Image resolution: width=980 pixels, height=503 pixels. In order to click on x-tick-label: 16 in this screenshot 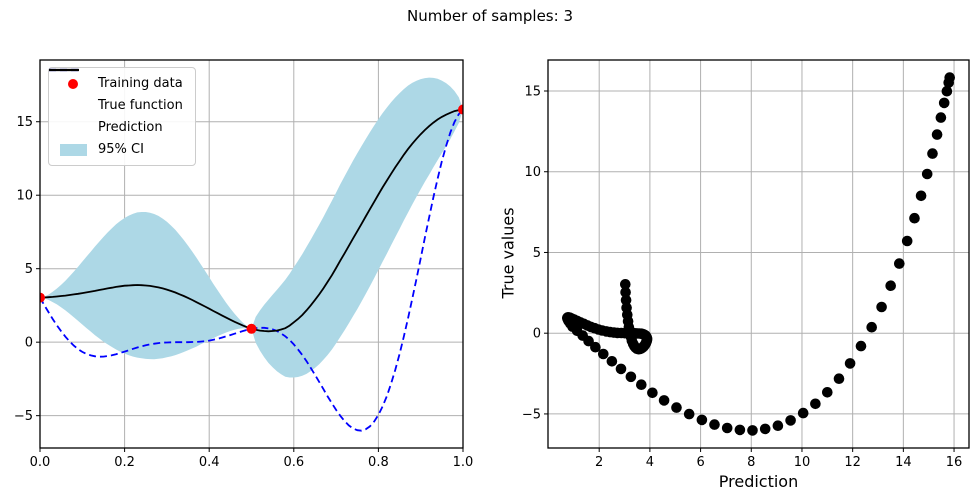, I will do `click(954, 462)`.